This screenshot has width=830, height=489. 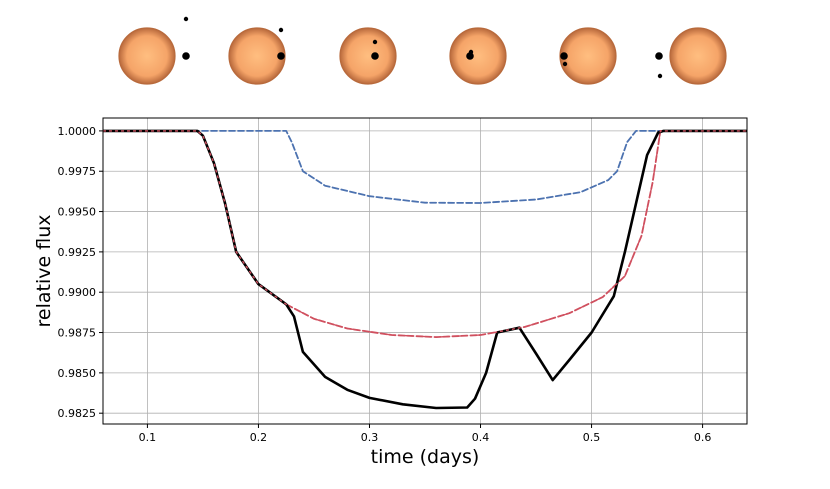 I want to click on y-tick-label: 0.9925, so click(x=77, y=252).